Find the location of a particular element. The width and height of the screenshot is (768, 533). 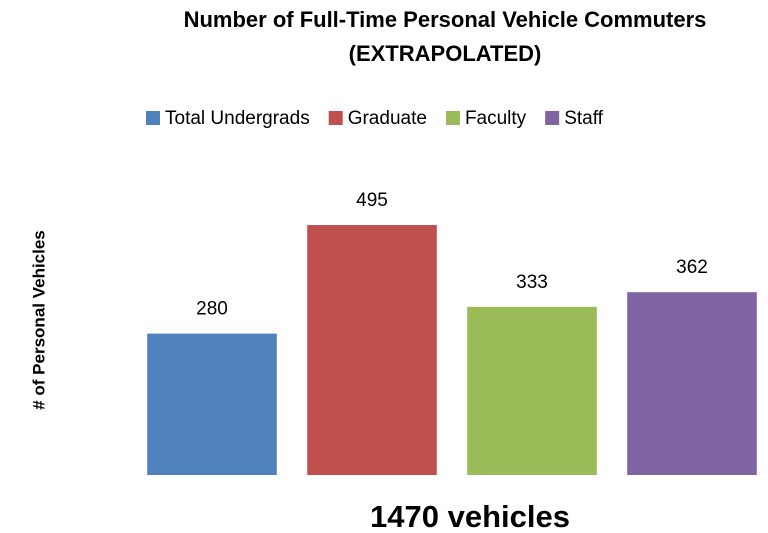

legend-label: Graduate is located at coordinates (387, 118).